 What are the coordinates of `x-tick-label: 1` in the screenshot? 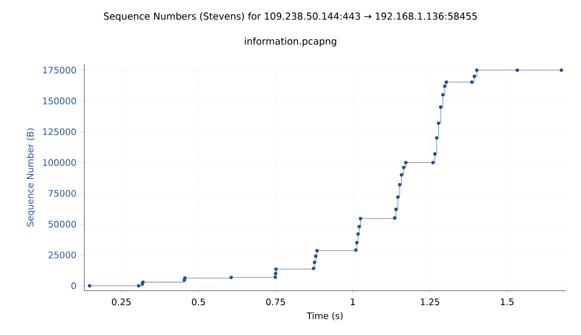 It's located at (352, 302).